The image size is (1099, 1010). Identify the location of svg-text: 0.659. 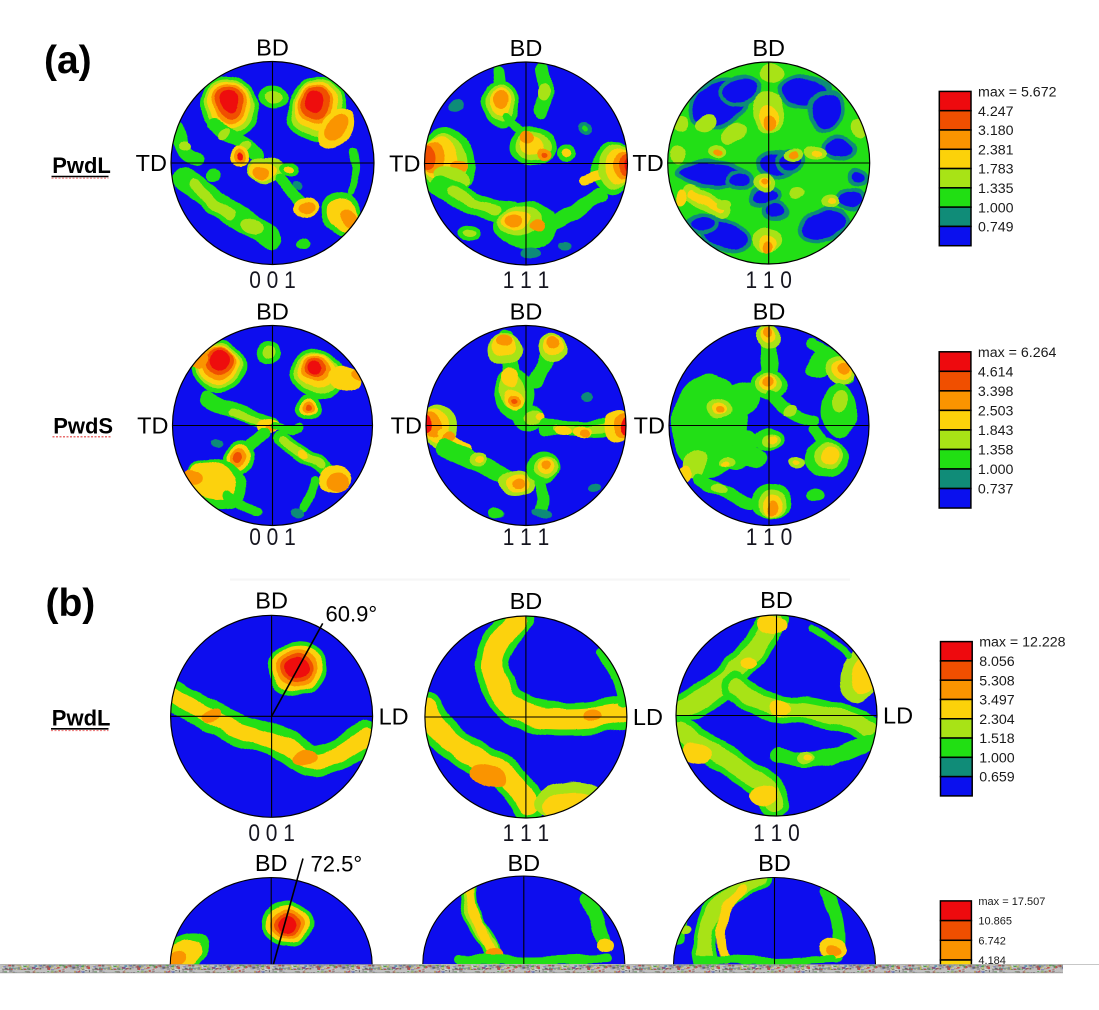
(997, 778).